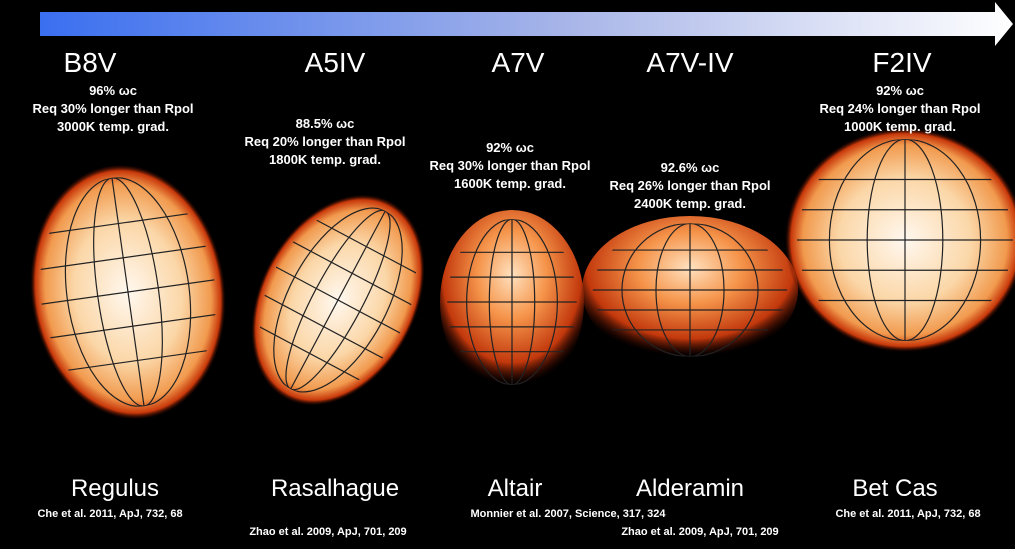 Image resolution: width=1015 pixels, height=549 pixels. I want to click on star-stat: Req 24% longer than Rpol, so click(899, 108).